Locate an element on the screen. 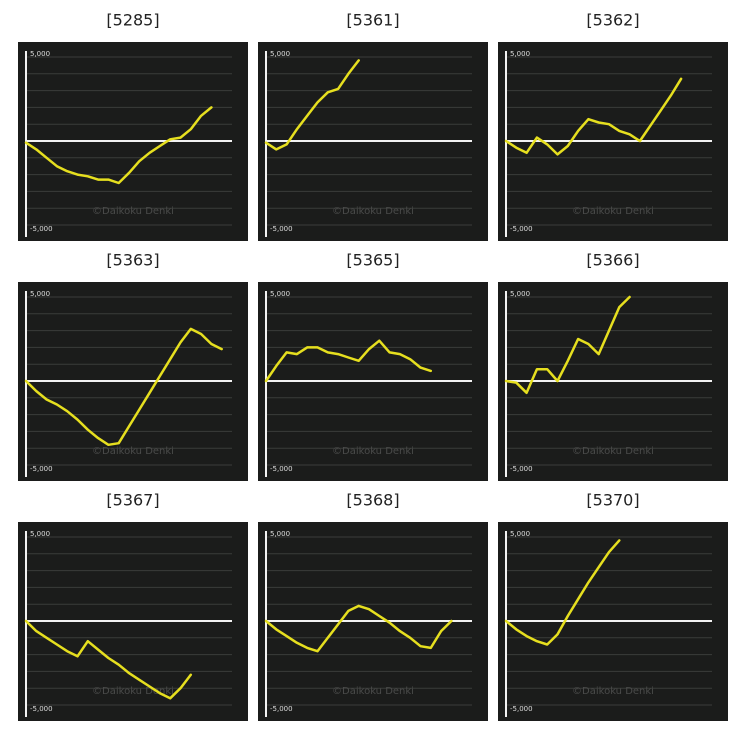  chart-panel: [5370] 5,000 -5,000 ©Daikoku Denki is located at coordinates (613, 606).